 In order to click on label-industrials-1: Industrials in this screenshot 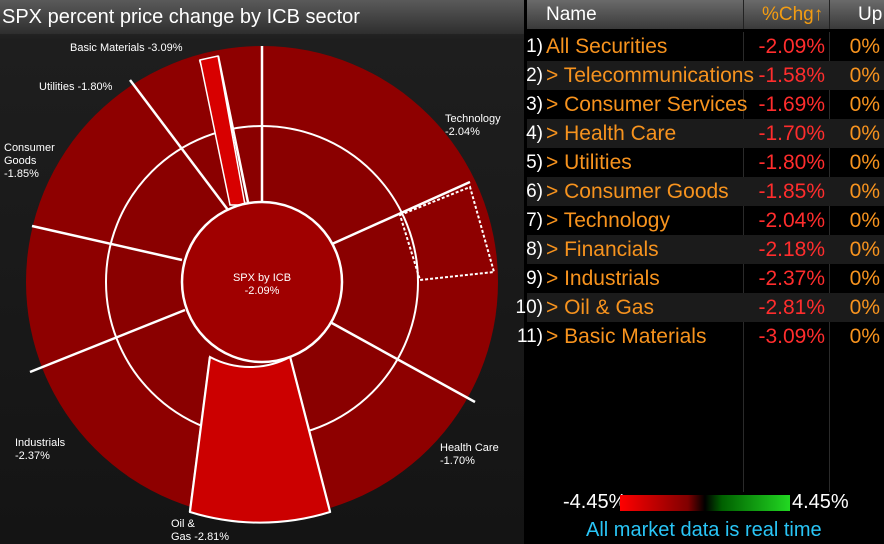, I will do `click(40, 443)`.